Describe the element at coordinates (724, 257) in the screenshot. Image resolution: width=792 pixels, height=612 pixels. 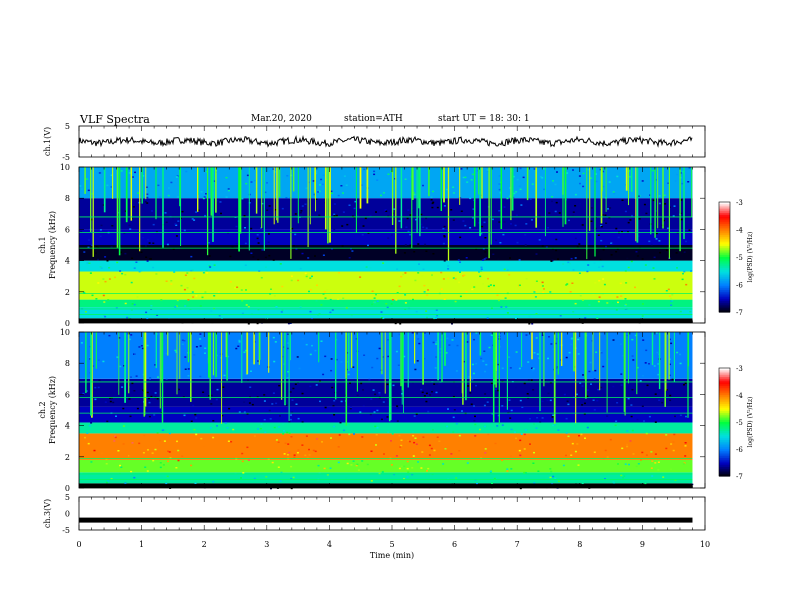
I see `ch1-spectrogram-colorbar-frame` at that location.